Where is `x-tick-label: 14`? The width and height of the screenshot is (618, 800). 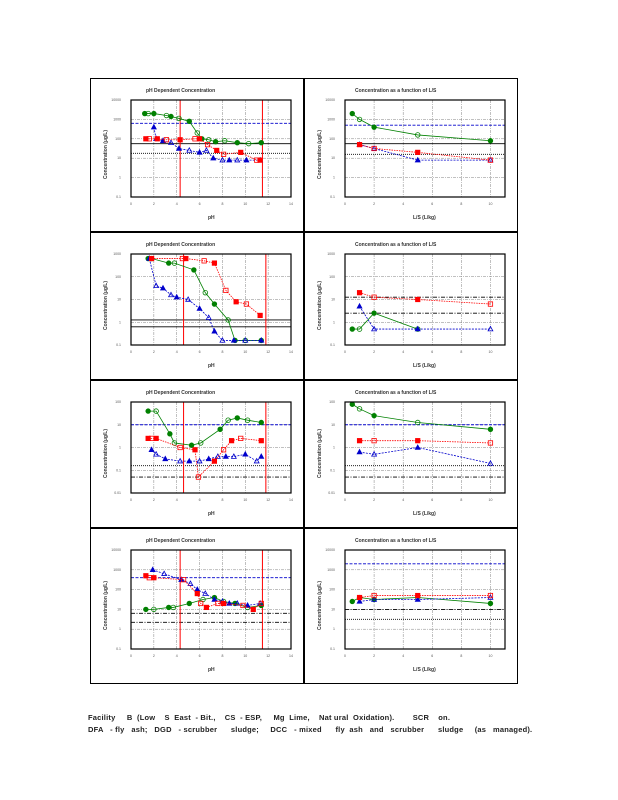 x-tick-label: 14 is located at coordinates (291, 204).